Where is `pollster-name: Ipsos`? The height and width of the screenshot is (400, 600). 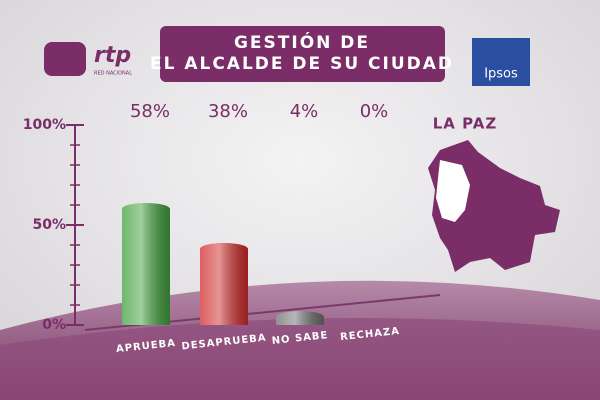 pollster-name: Ipsos is located at coordinates (501, 74).